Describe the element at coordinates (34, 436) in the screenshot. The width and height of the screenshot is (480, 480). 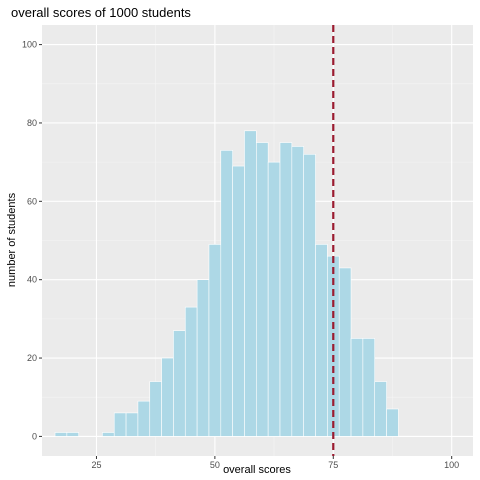
I see `y-tick-label: 0` at that location.